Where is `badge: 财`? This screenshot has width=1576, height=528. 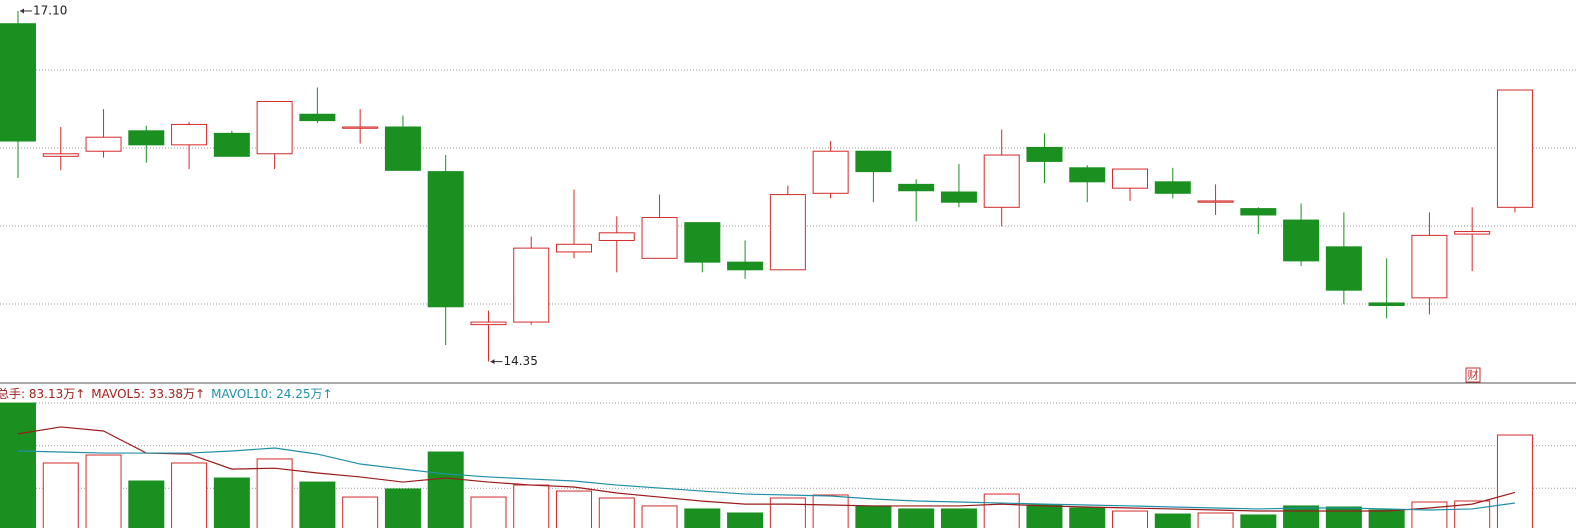
badge: 财 is located at coordinates (1473, 375).